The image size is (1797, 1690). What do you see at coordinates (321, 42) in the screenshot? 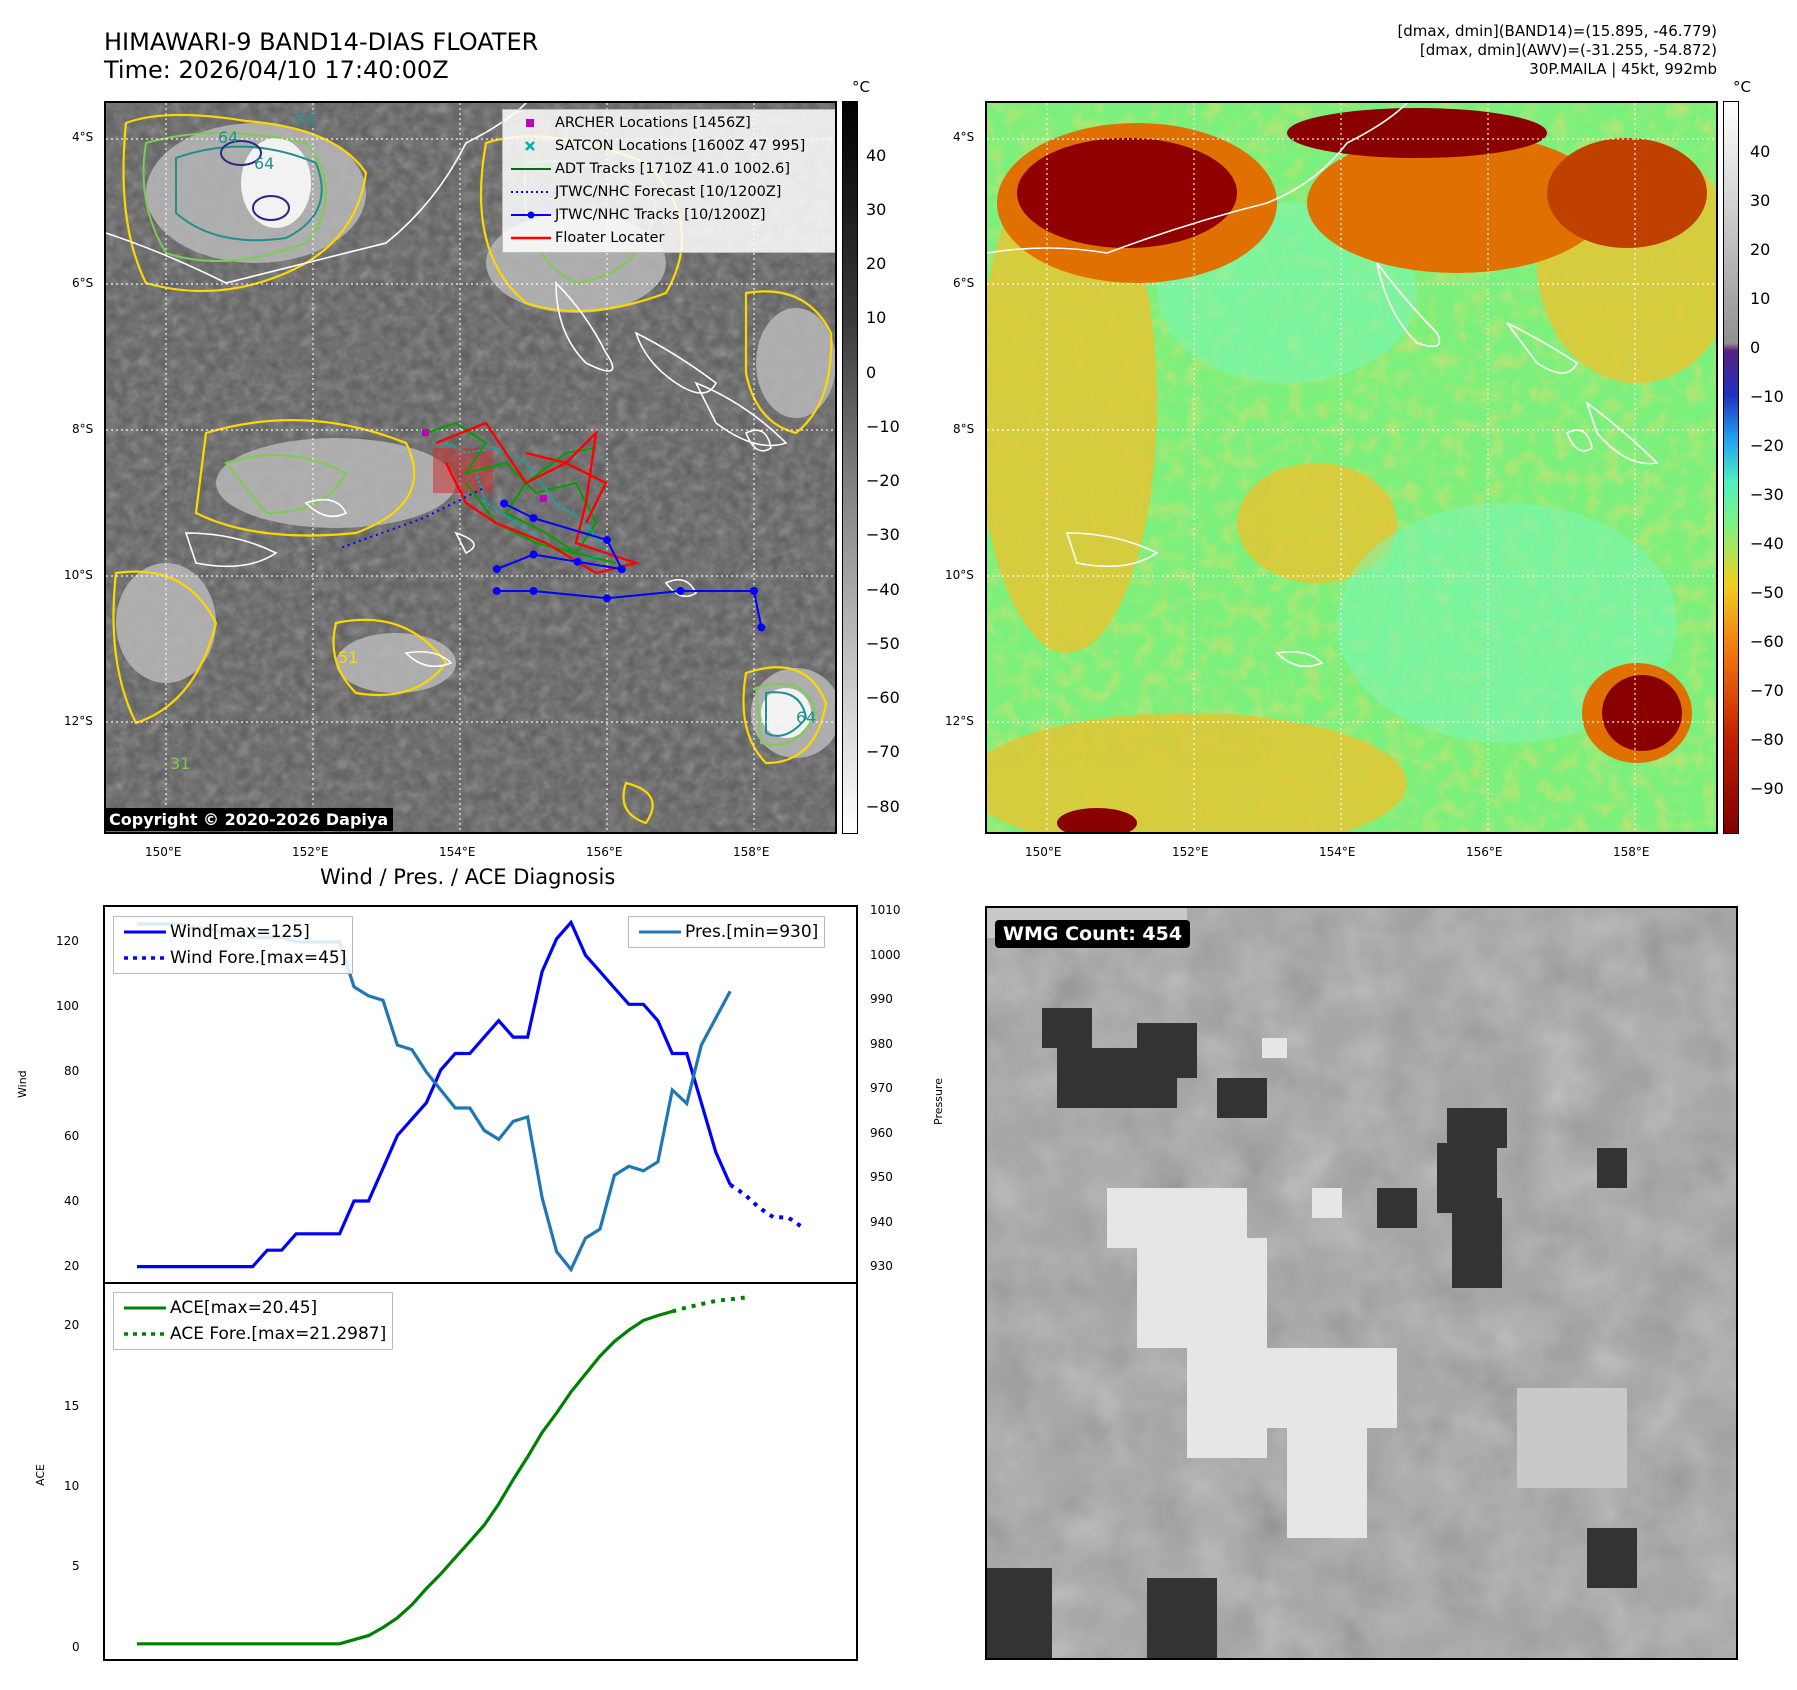
I see `figure-title: HIMAWARI-9 BAND14-DIAS FLOATER` at bounding box center [321, 42].